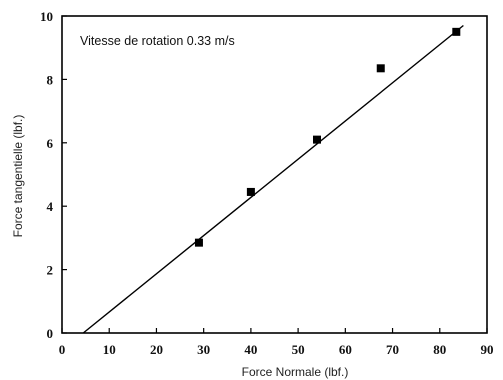 Image resolution: width=503 pixels, height=380 pixels. Describe the element at coordinates (46, 16) in the screenshot. I see `y-tick-label: 10` at that location.